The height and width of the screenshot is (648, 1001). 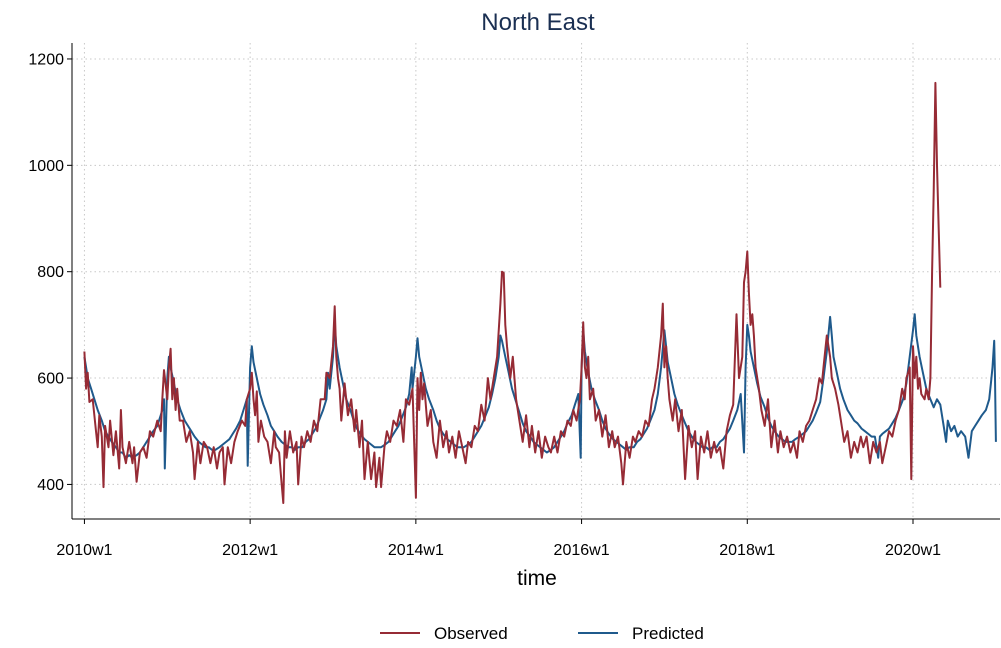 I want to click on chart-title: North East, so click(x=538, y=22).